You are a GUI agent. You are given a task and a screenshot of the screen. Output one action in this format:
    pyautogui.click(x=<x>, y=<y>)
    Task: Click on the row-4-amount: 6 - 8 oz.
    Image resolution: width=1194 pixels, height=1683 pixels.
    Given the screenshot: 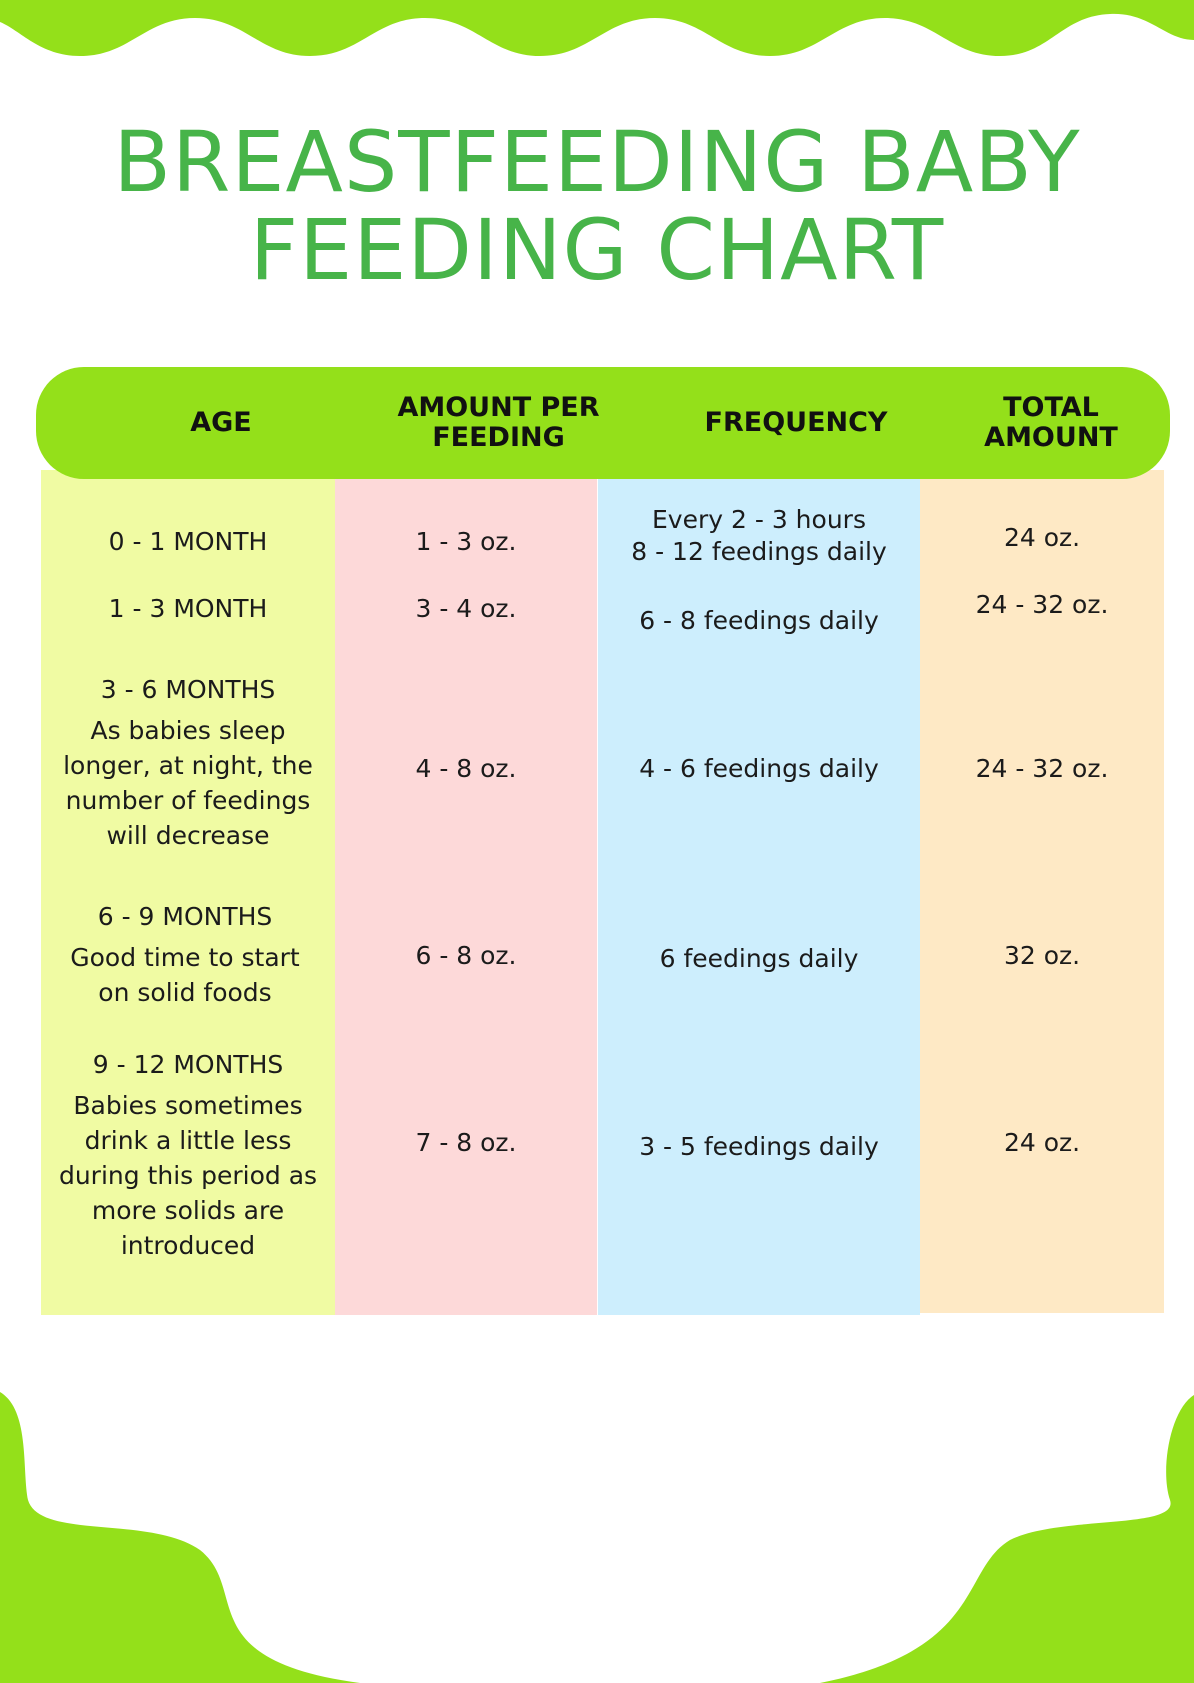 What is the action you would take?
    pyautogui.click(x=466, y=955)
    